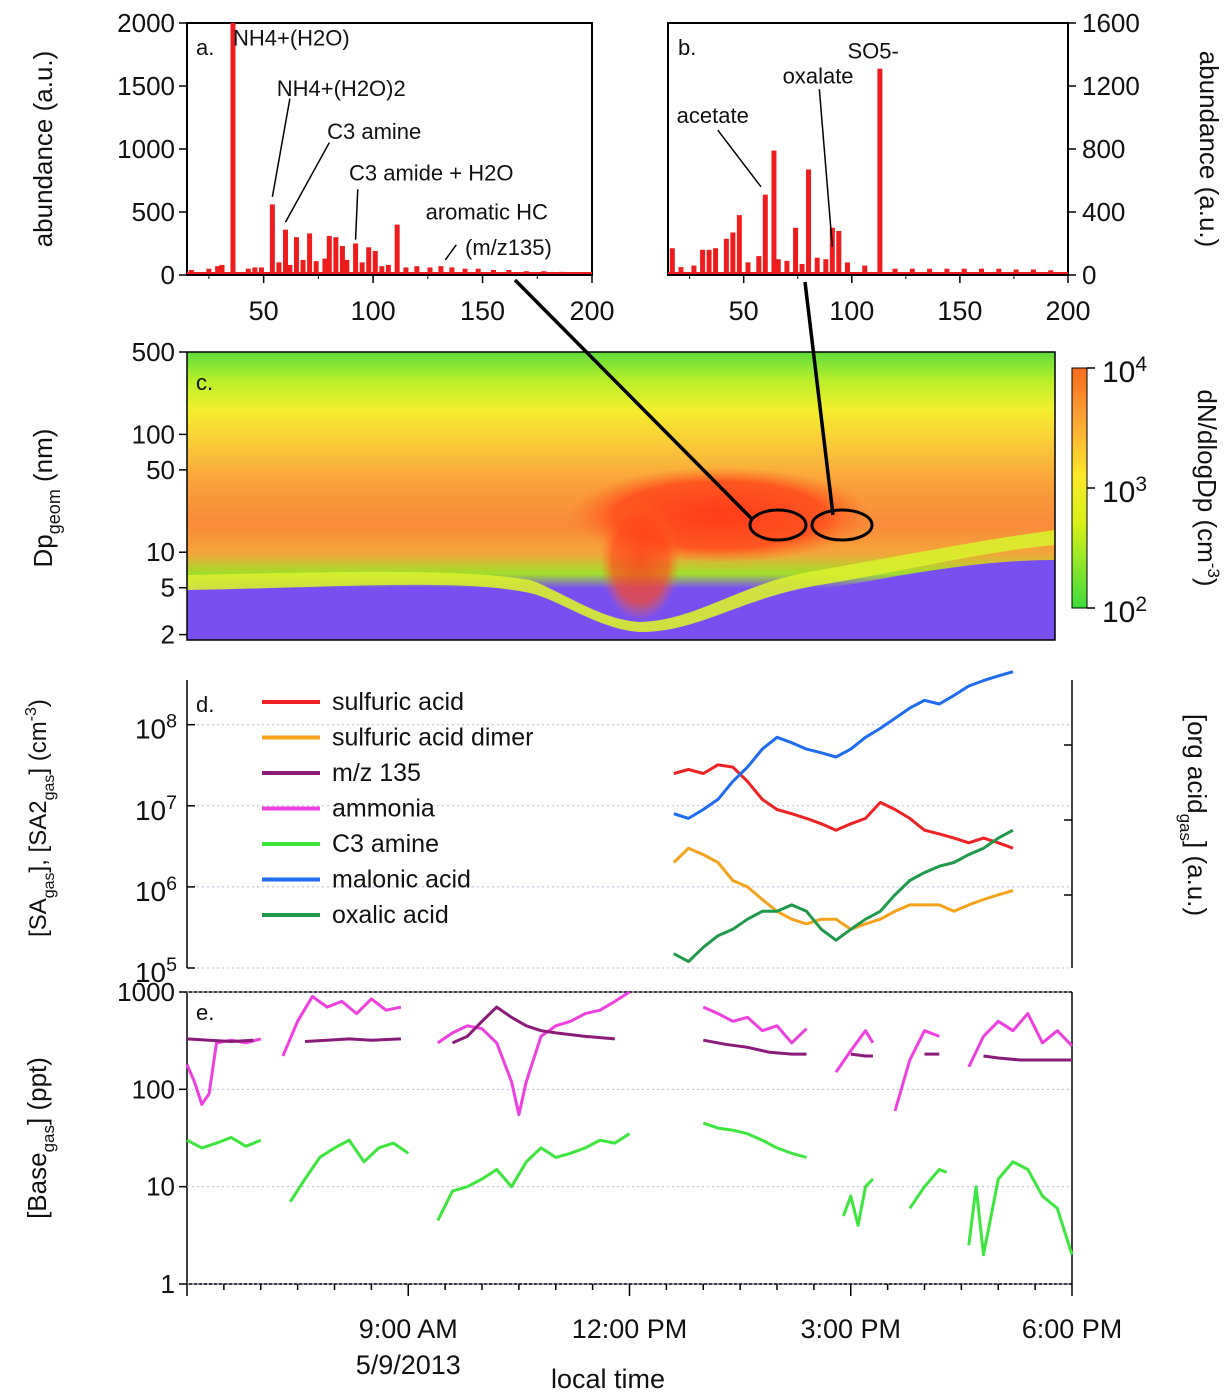  What do you see at coordinates (390, 915) in the screenshot?
I see `legend-label-6: oxalic acid` at bounding box center [390, 915].